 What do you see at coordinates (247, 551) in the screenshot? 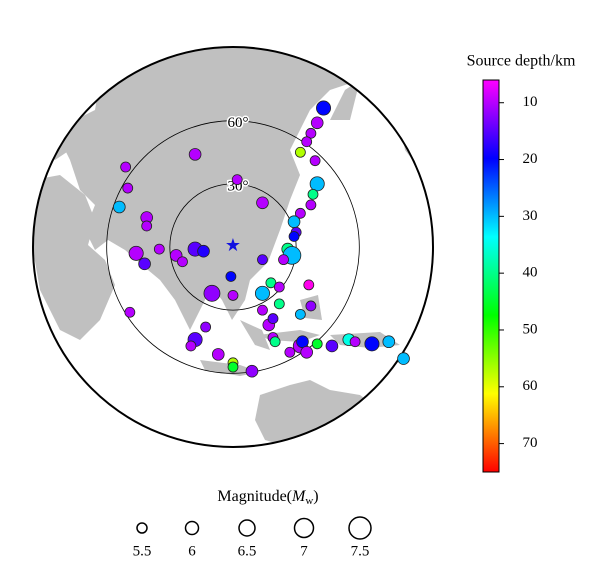
I see `size-legend-label: 6.5` at bounding box center [247, 551].